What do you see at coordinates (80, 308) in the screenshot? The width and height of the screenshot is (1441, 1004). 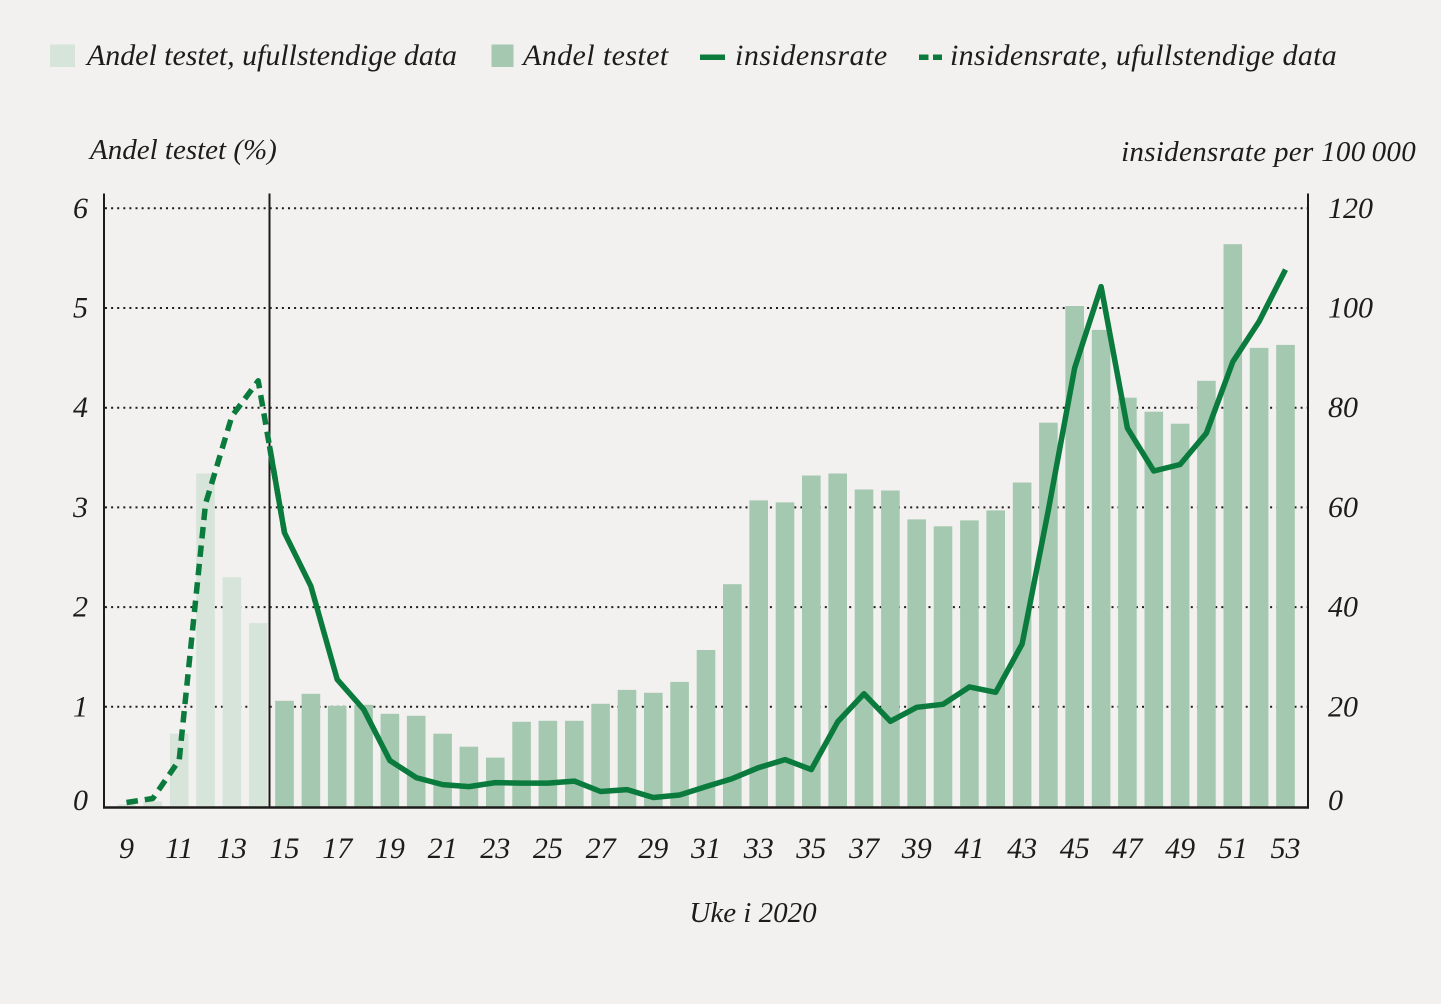 I see `svg-text: 5` at bounding box center [80, 308].